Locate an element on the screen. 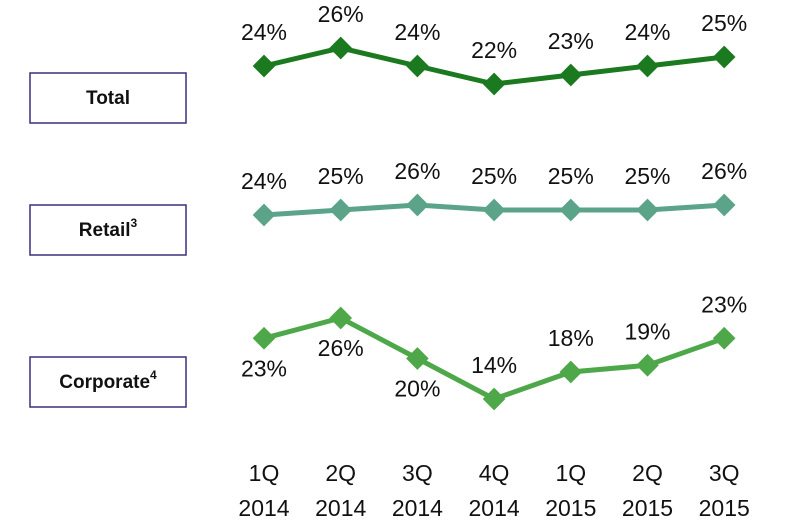  x-tick-label: 4Q 2014 is located at coordinates (494, 490).